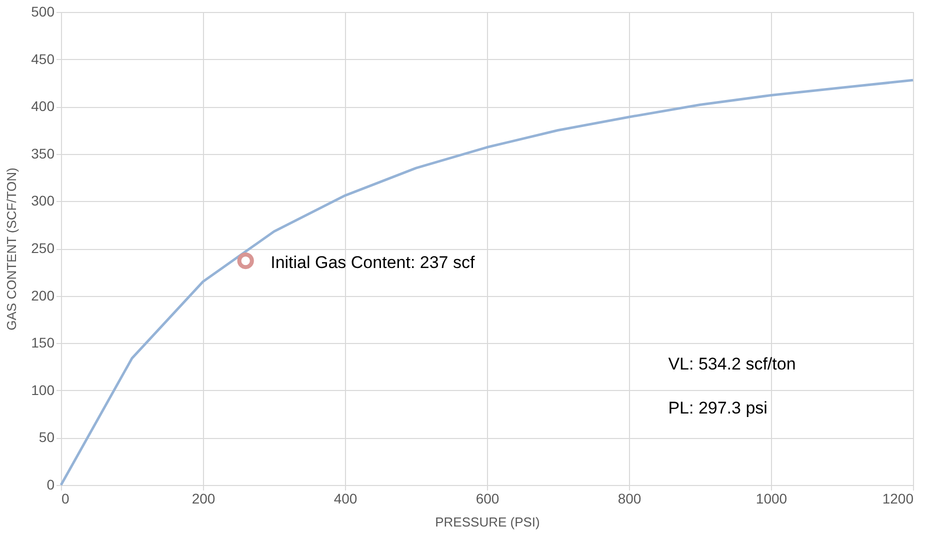  Describe the element at coordinates (43, 12) in the screenshot. I see `y-tick-label: 500` at that location.